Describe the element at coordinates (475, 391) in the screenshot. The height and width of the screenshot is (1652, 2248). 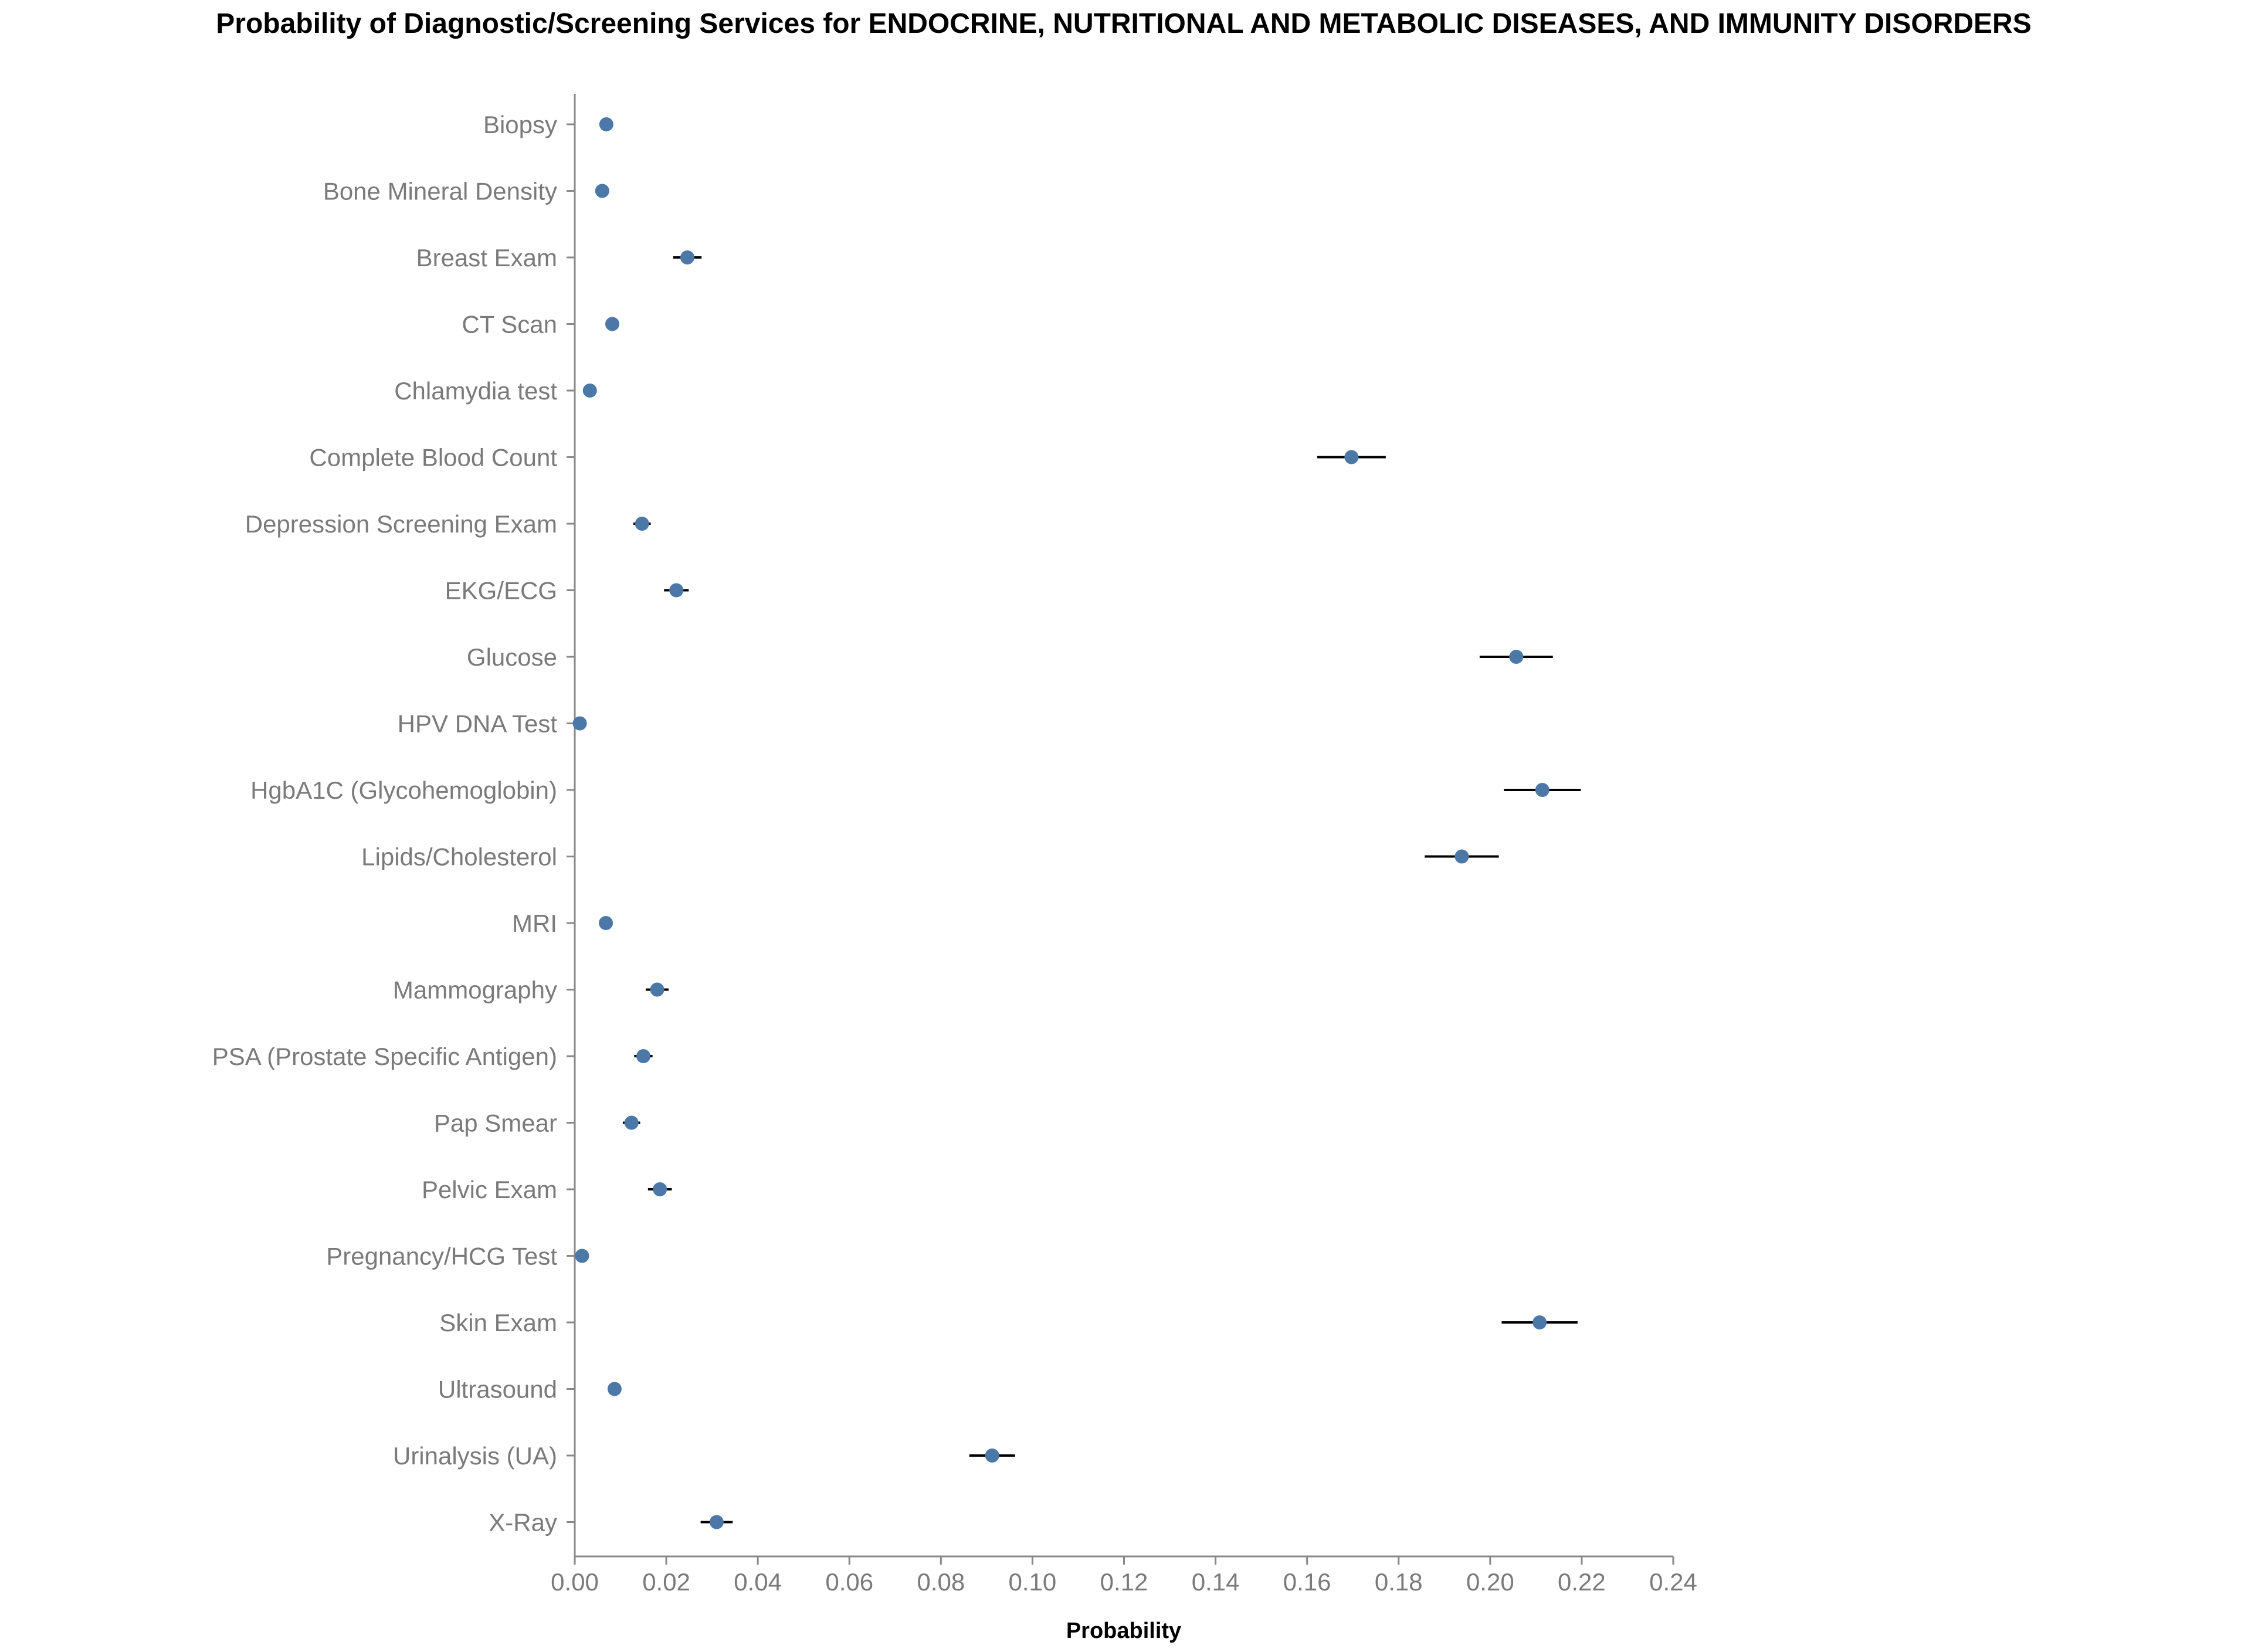
I see `y-category-label: Chlamydia test` at that location.